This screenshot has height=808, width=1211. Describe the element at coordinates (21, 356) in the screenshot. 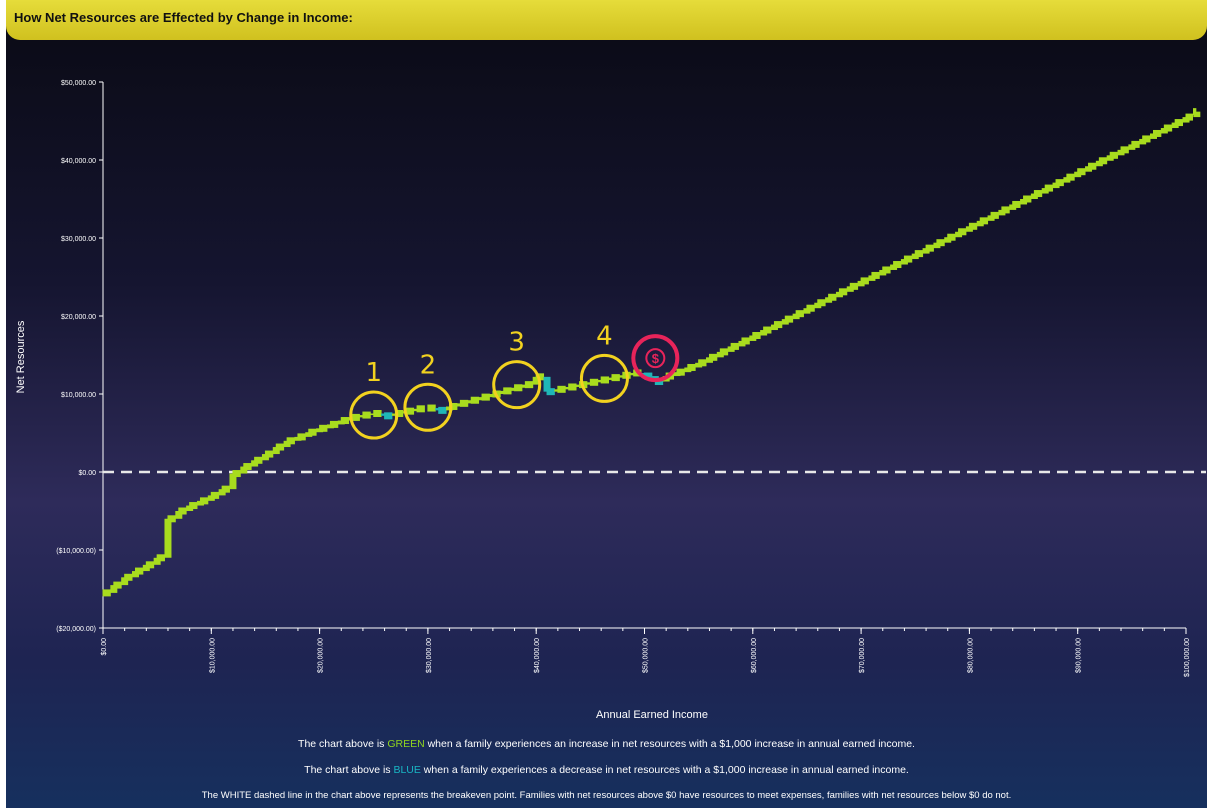

I see `y-axis-label: Net Resources` at that location.